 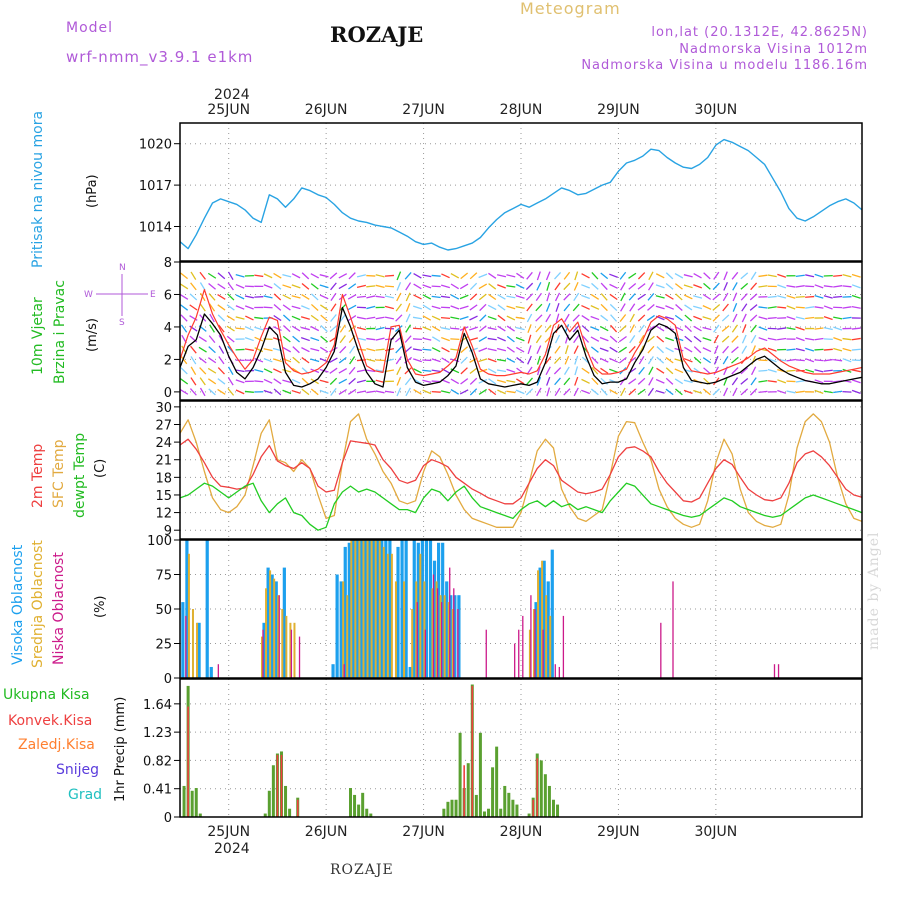 I want to click on top-day-label: 26JUN, so click(x=326, y=110).